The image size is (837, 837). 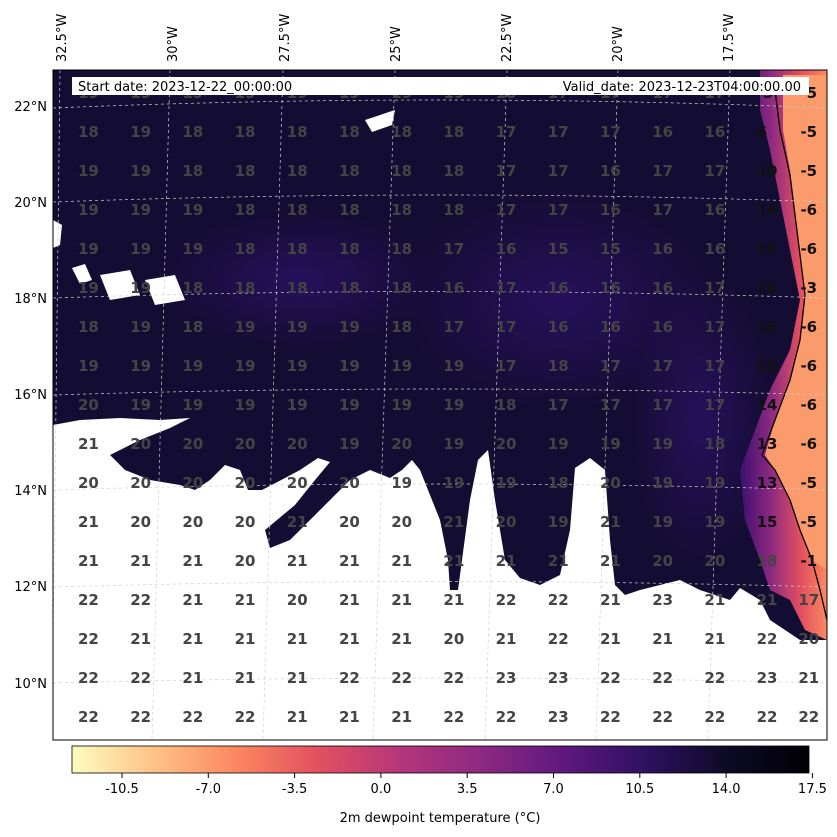 I want to click on grid-value: -3, so click(x=808, y=288).